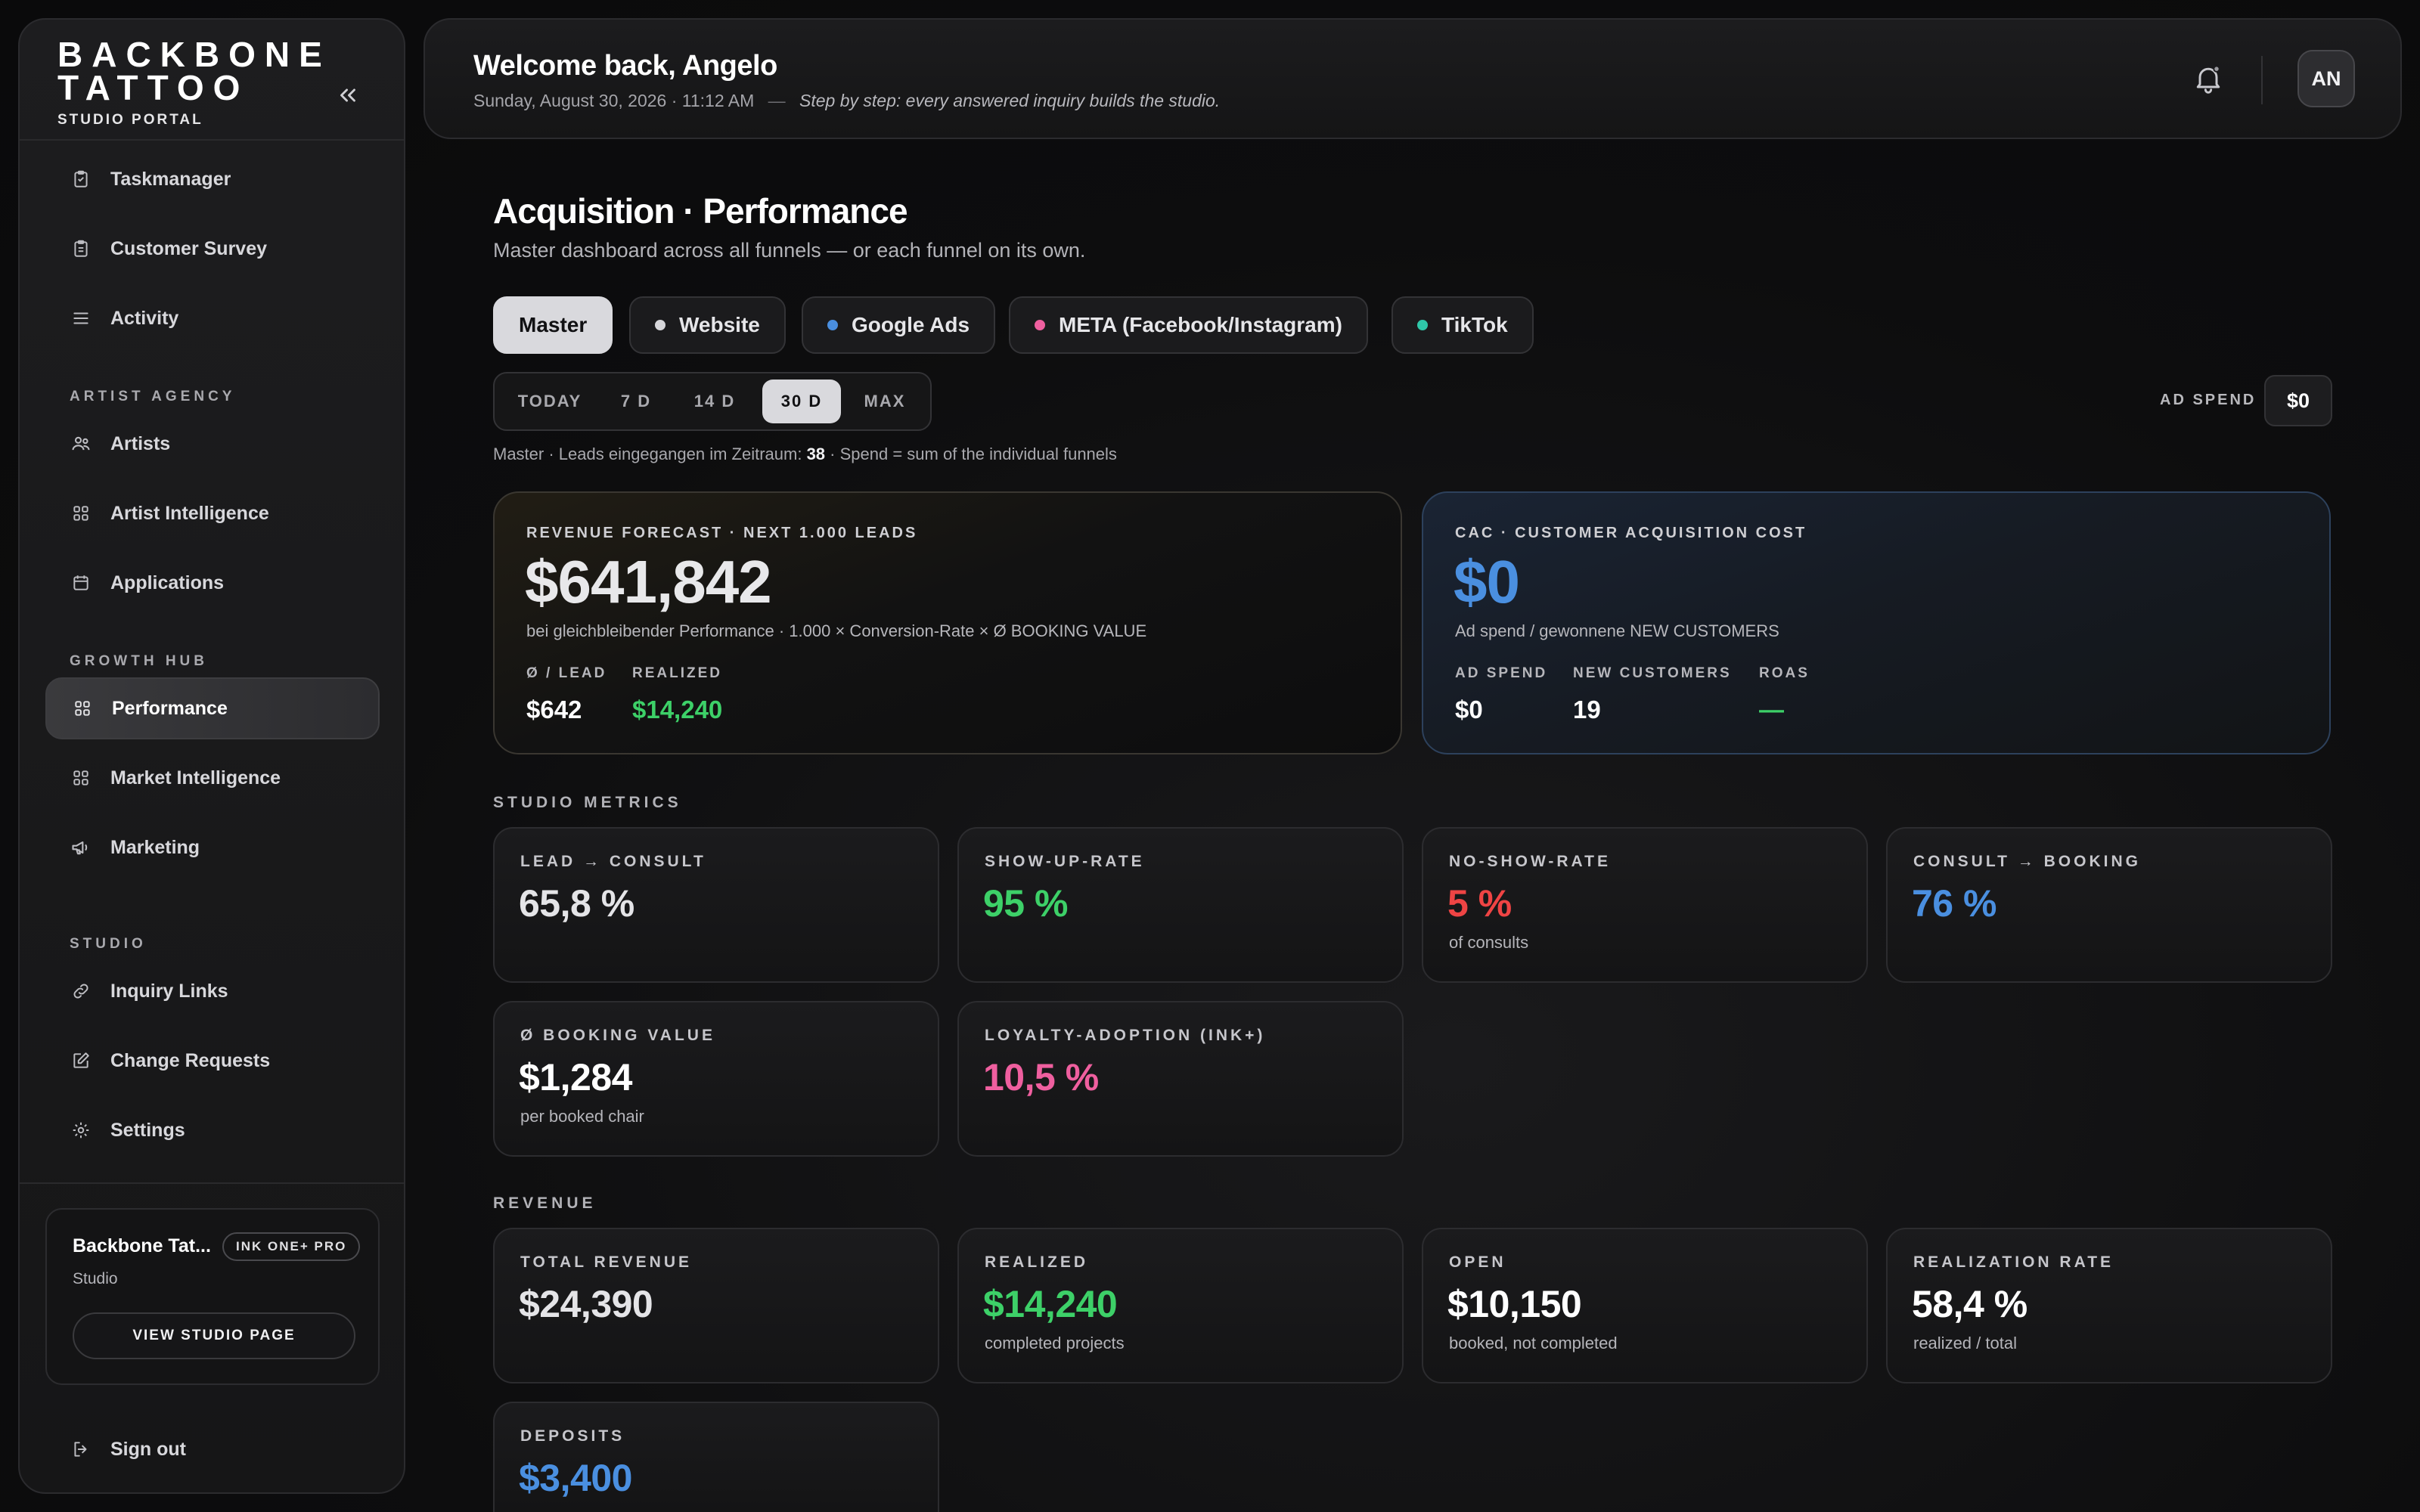  What do you see at coordinates (128, 1449) in the screenshot?
I see `sign-out-button: Sign out` at bounding box center [128, 1449].